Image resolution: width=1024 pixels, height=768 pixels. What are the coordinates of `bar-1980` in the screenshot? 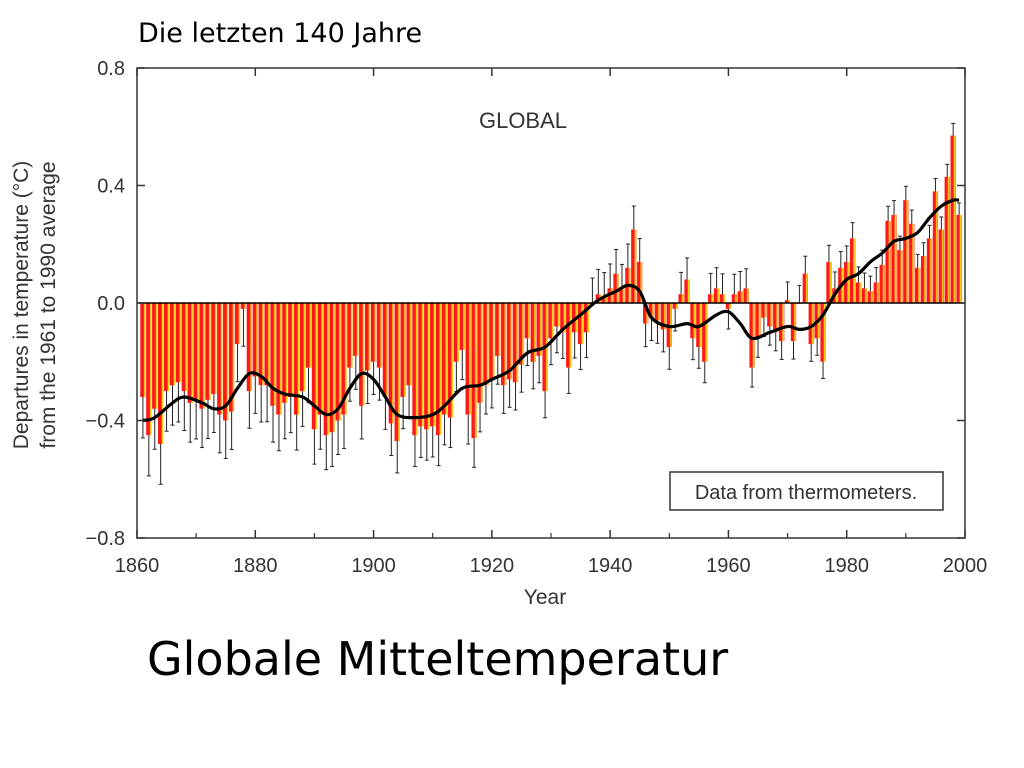 It's located at (847, 282).